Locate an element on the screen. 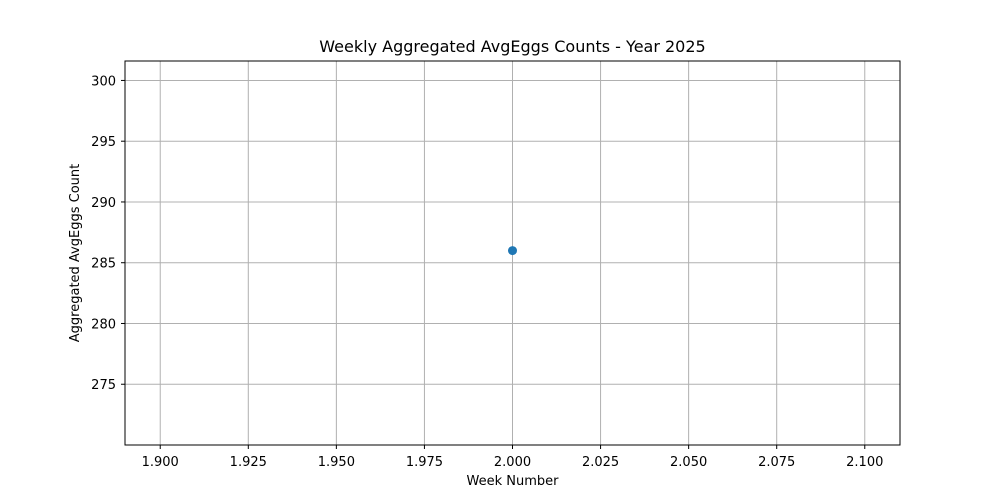 The height and width of the screenshot is (500, 1000). y-tick-label: 275 is located at coordinates (103, 385).